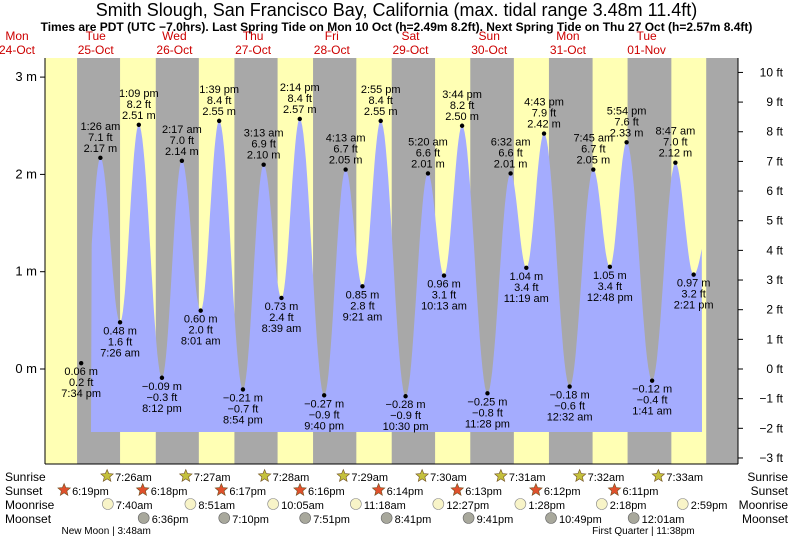 The height and width of the screenshot is (539, 793). Describe the element at coordinates (774, 161) in the screenshot. I see `right-tick-label: 7 ft` at that location.